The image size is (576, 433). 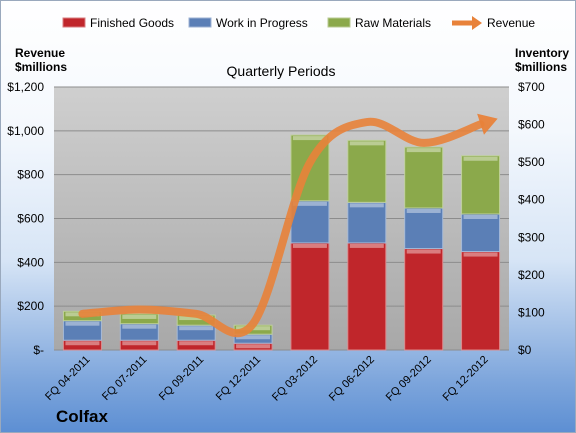 What do you see at coordinates (38, 350) in the screenshot?
I see `left-tick-label: $-` at bounding box center [38, 350].